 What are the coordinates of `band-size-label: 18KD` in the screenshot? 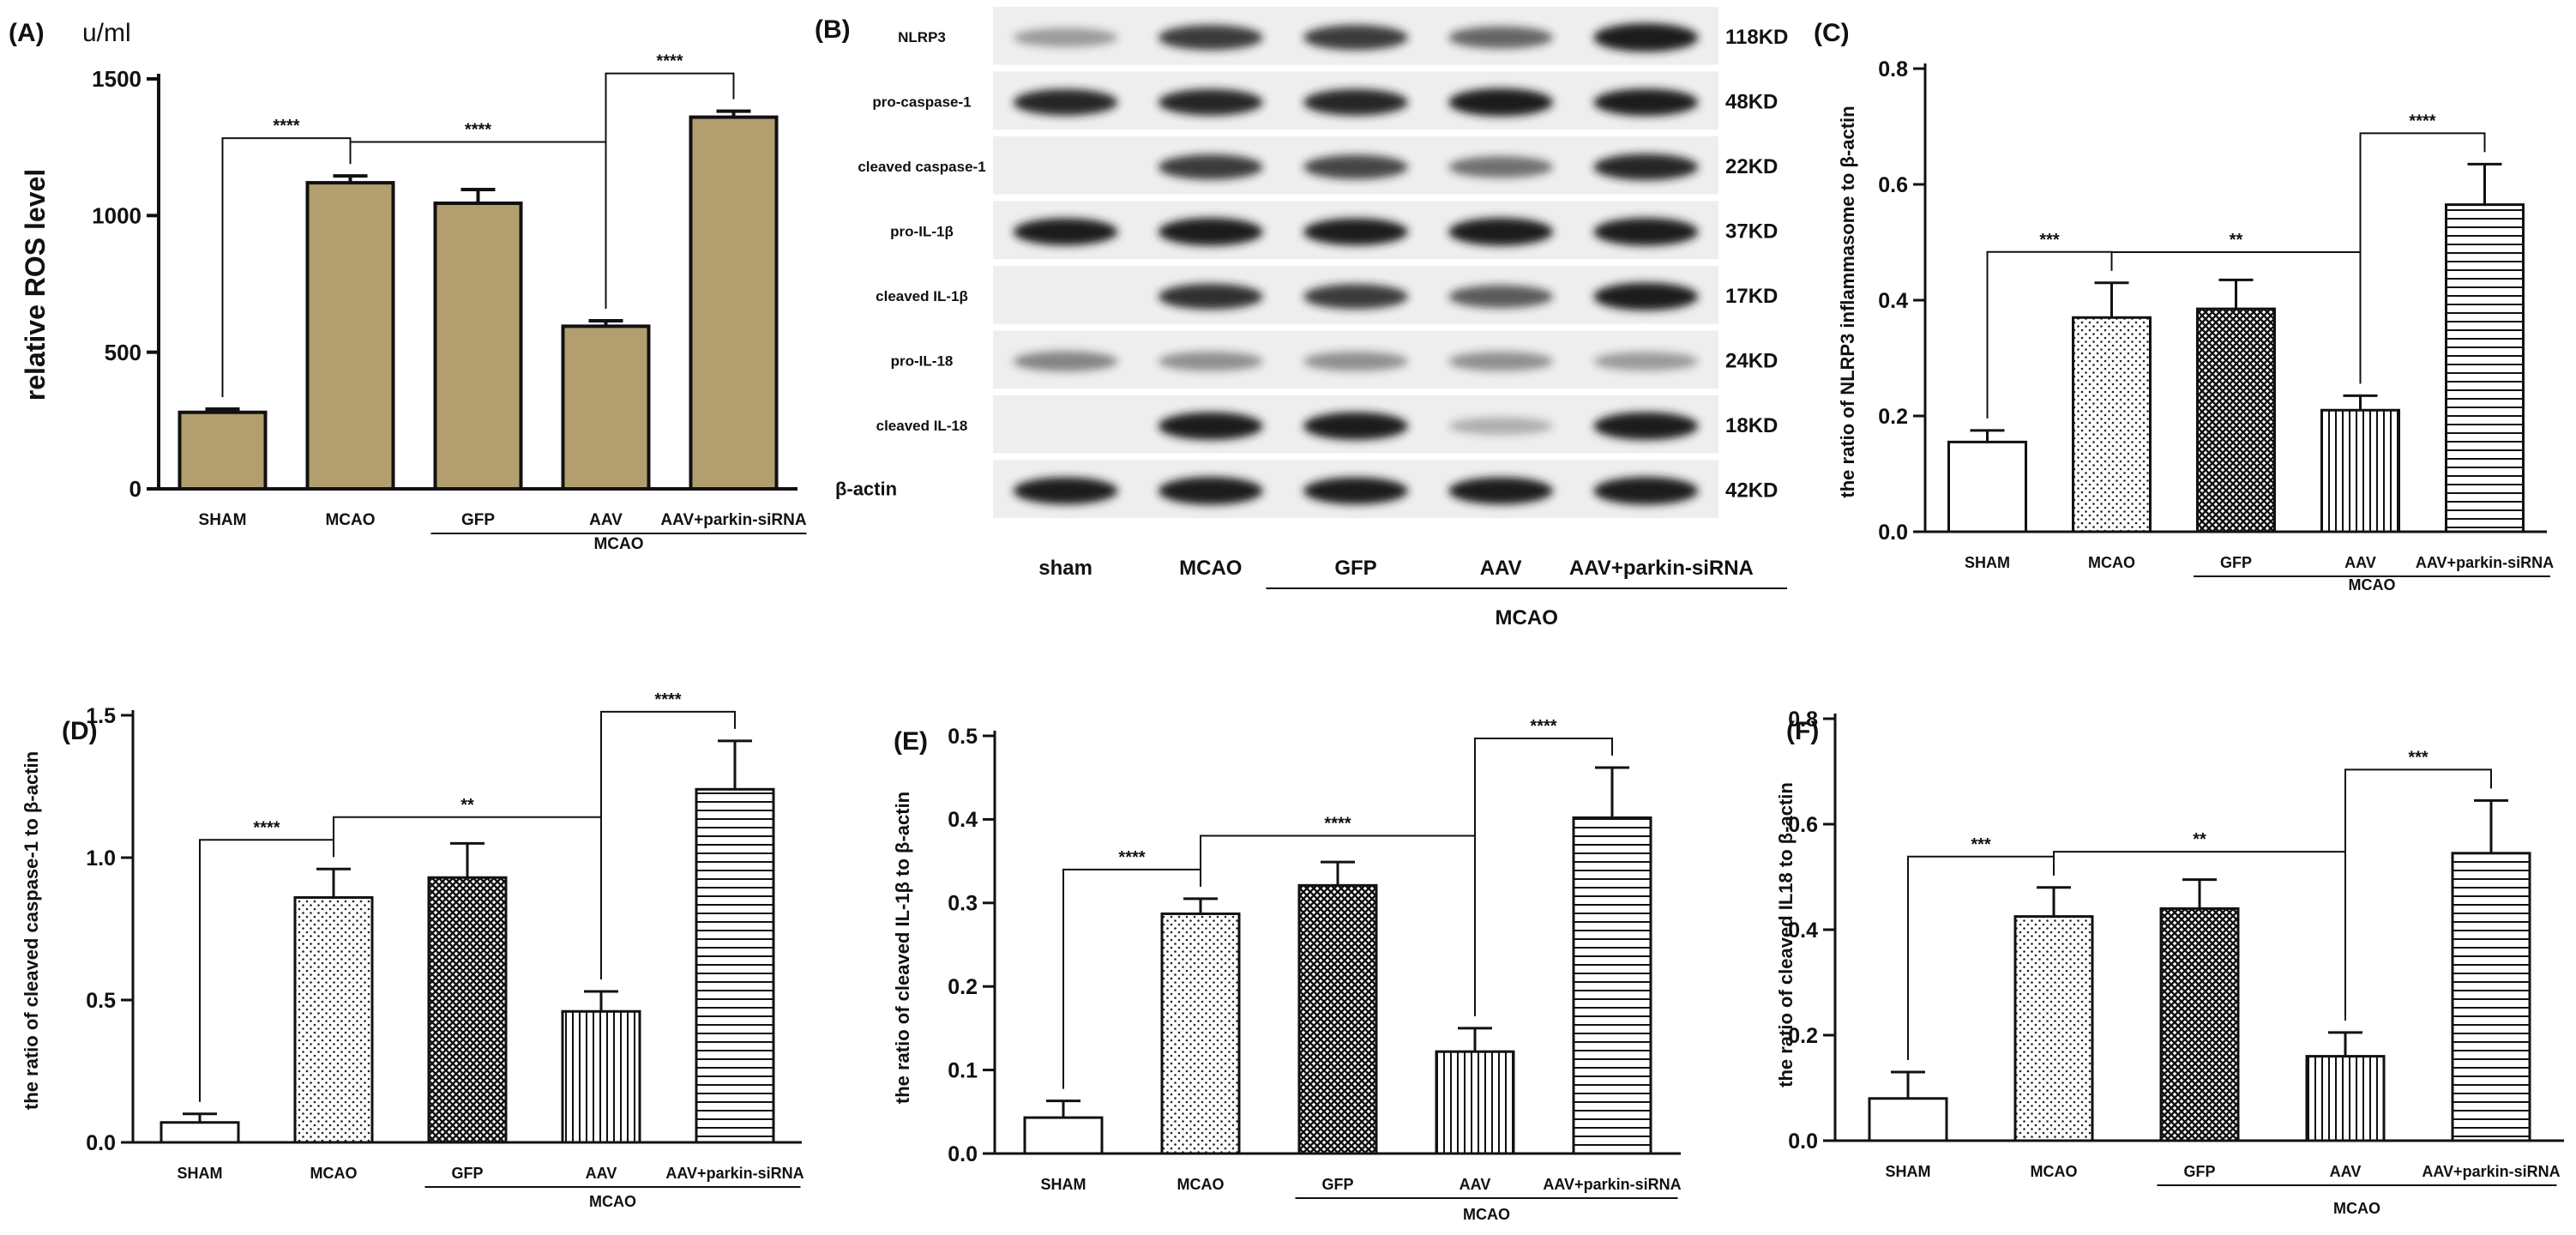 It's located at (1751, 425).